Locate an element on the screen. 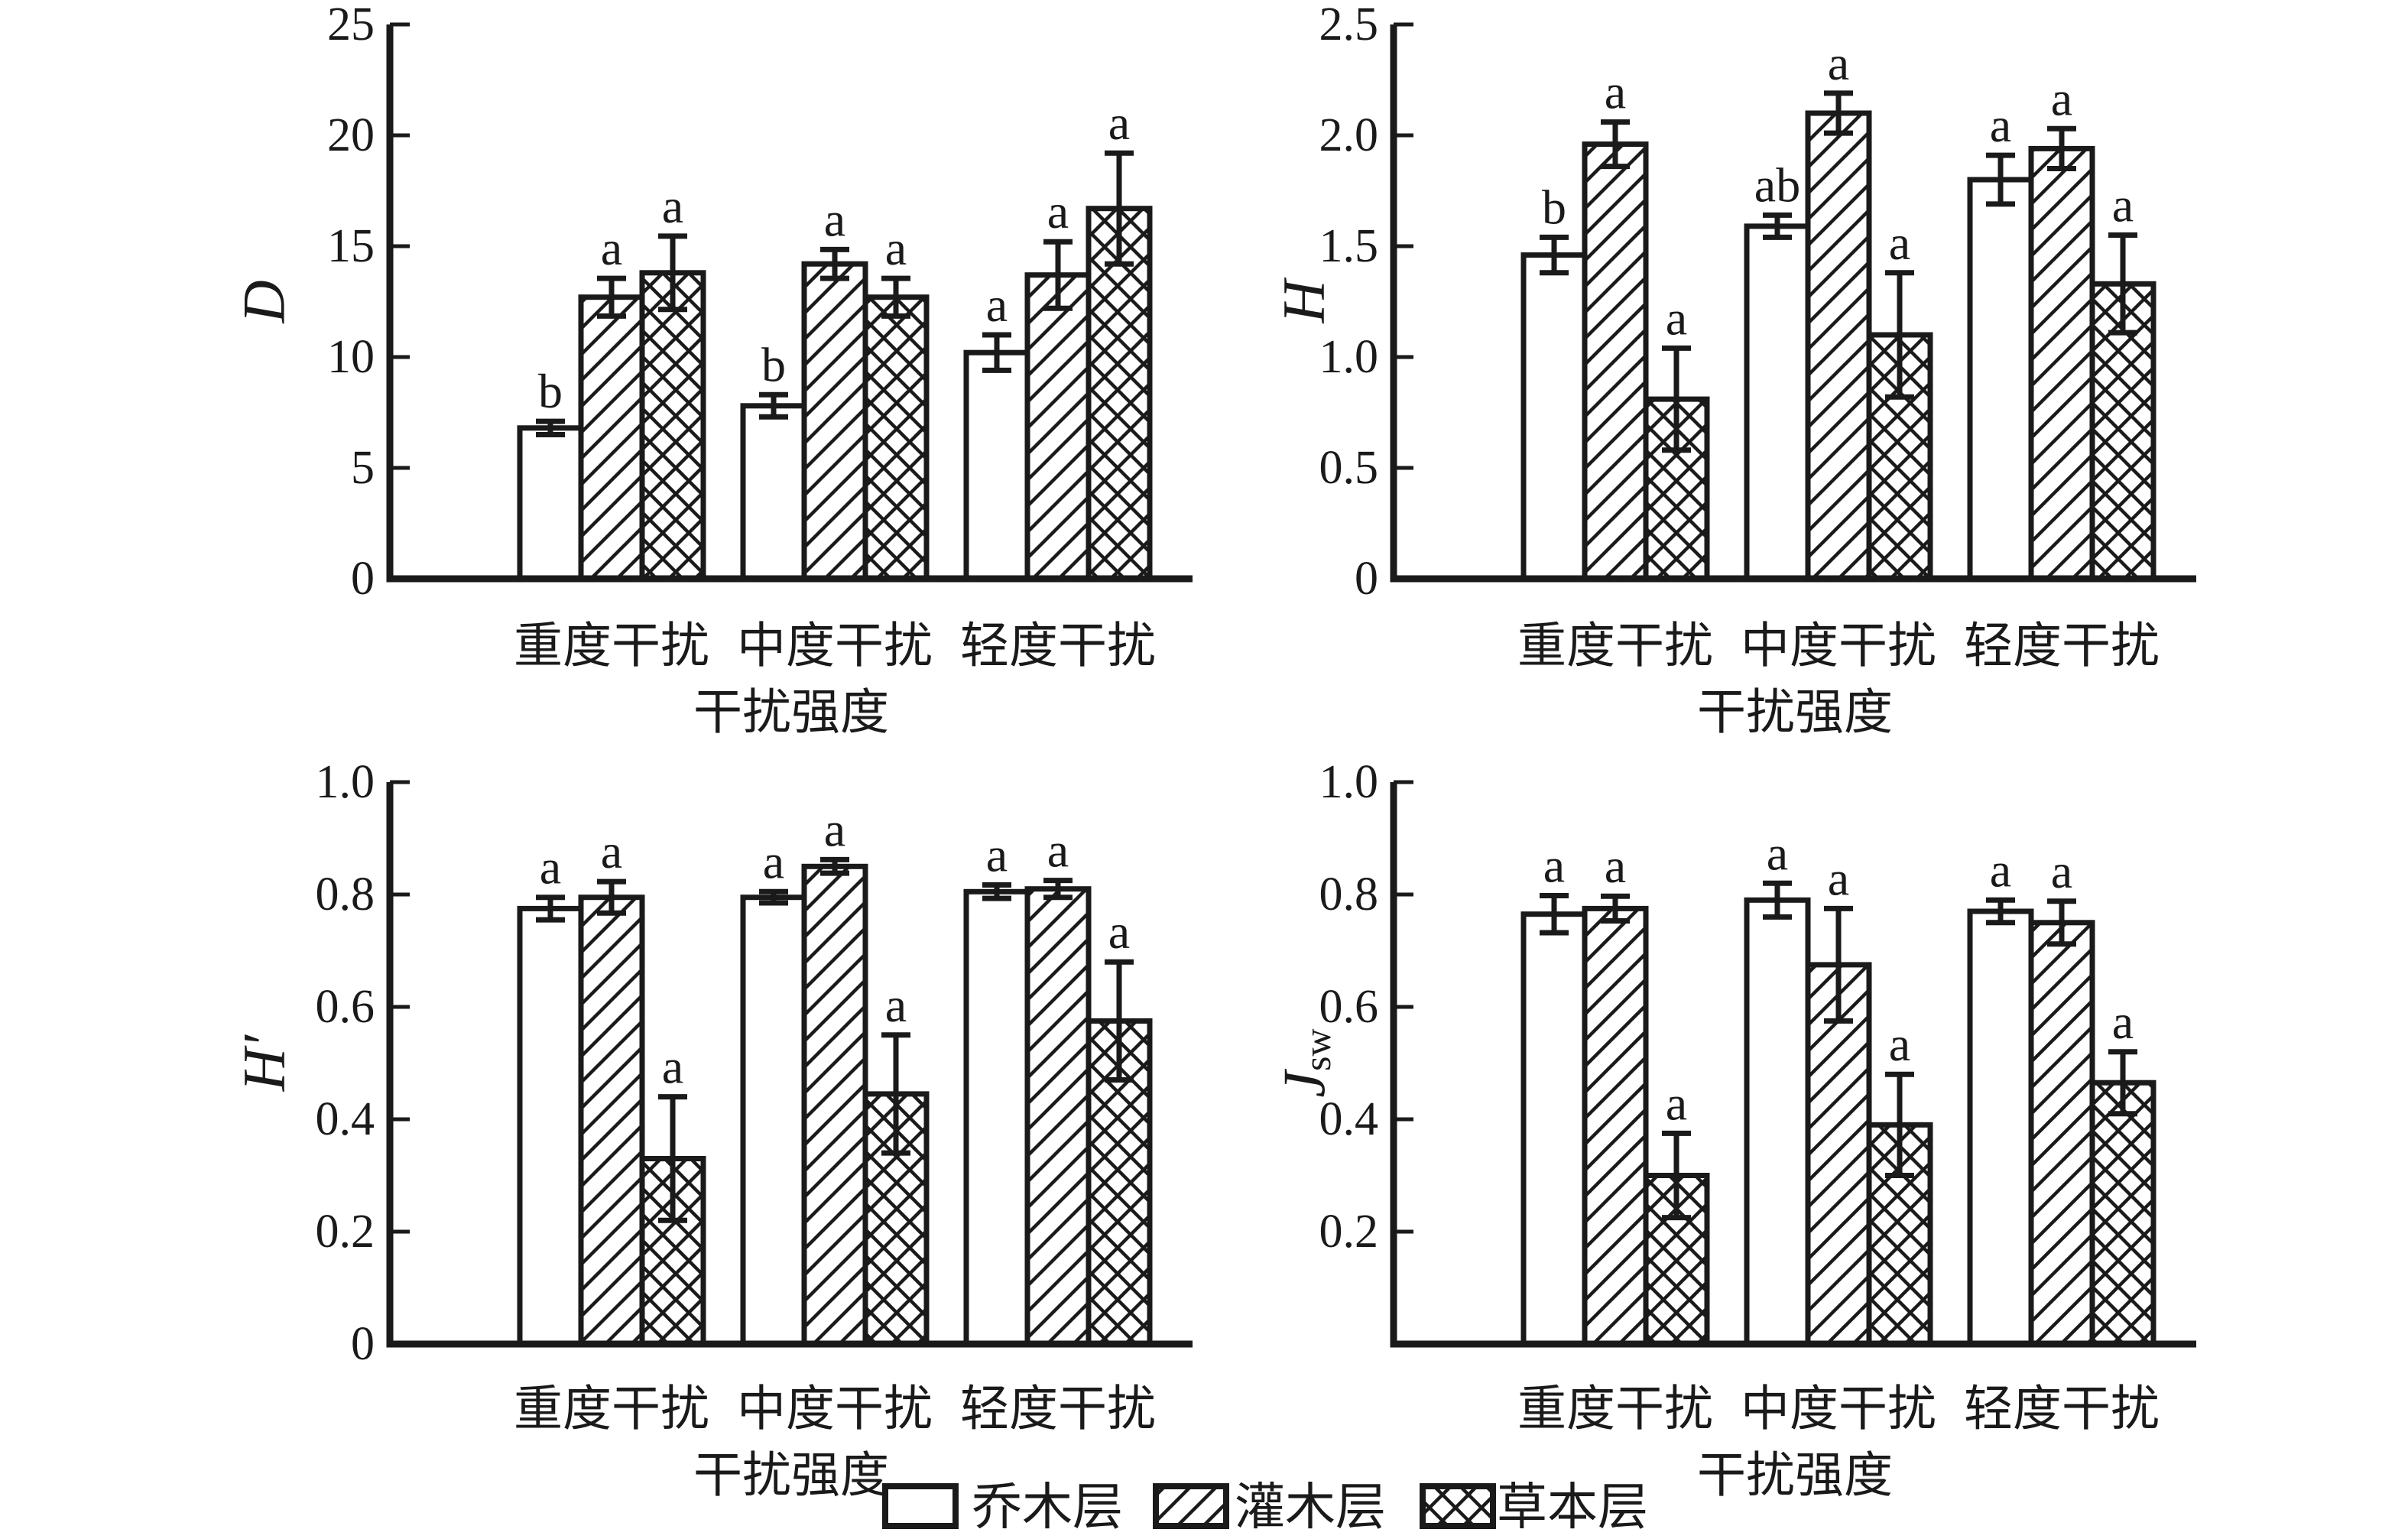 The height and width of the screenshot is (1539, 2408). y-tick-label: 1.0 is located at coordinates (346, 782).